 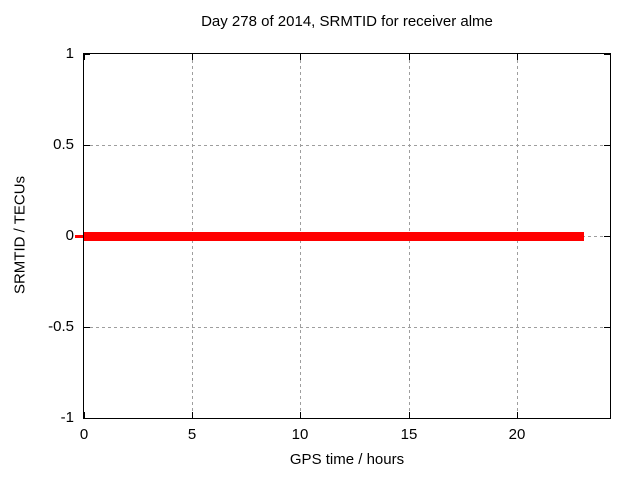 I want to click on series-line-srmtid, so click(x=334, y=236).